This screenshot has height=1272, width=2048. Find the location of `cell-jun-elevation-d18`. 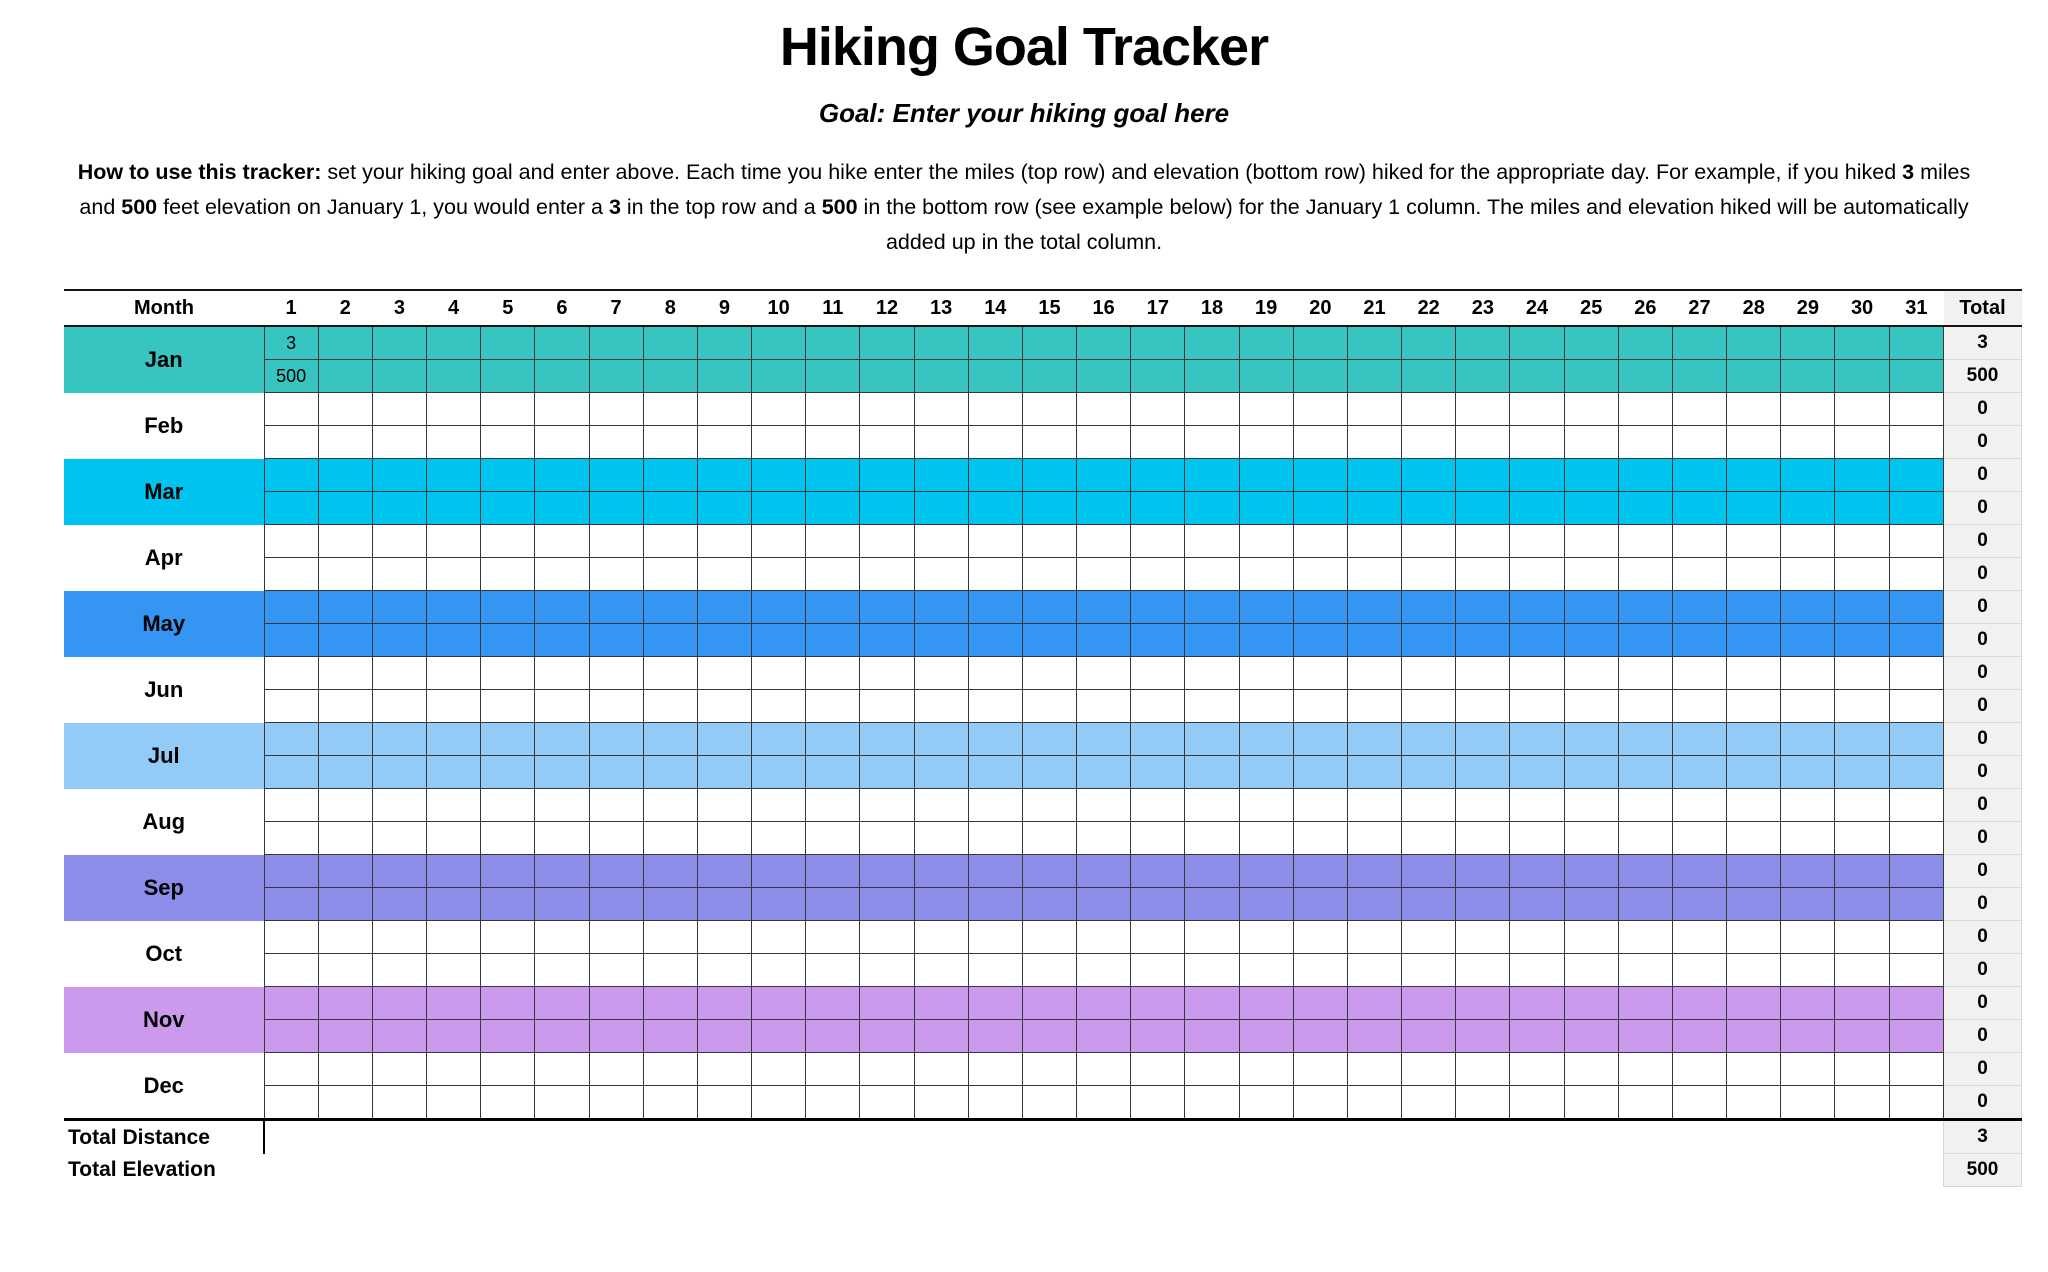

cell-jun-elevation-d18 is located at coordinates (1212, 706).